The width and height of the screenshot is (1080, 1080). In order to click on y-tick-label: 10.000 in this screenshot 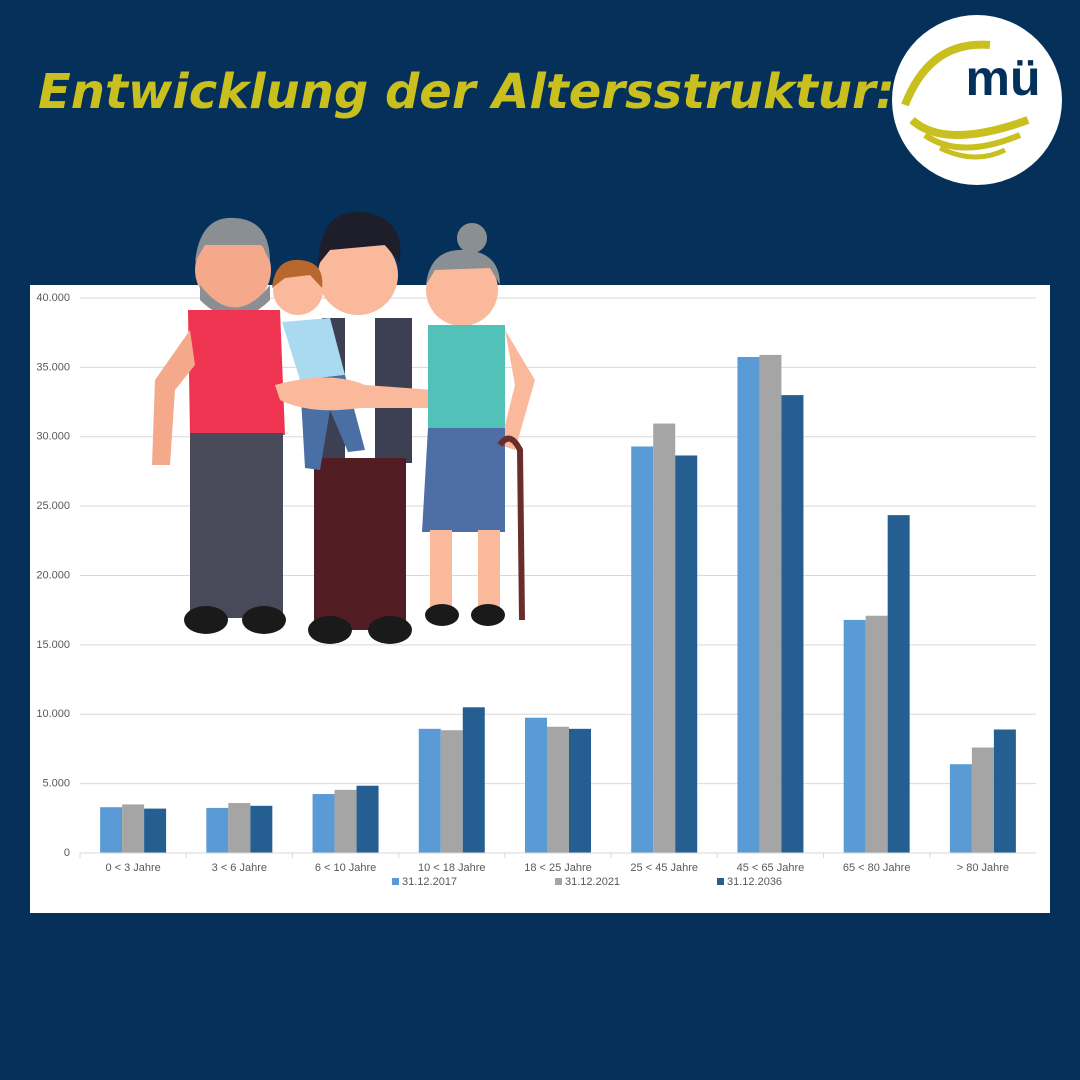, I will do `click(53, 714)`.